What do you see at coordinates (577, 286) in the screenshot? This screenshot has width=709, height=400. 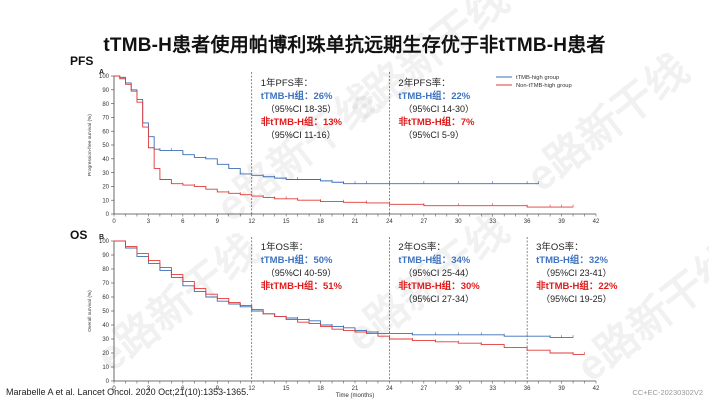 I see `annotation-non-label: 非tTMB-H组：22%` at bounding box center [577, 286].